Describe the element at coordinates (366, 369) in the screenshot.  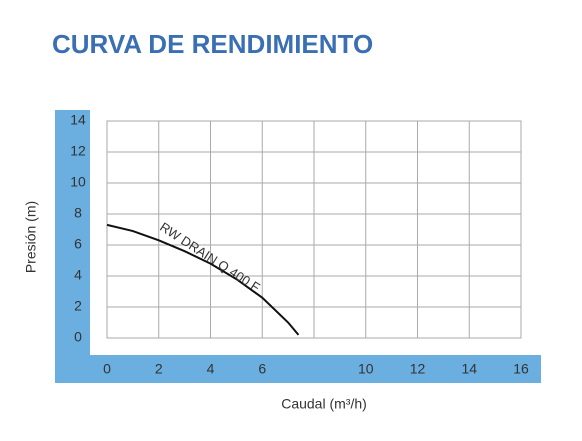
I see `x-tick-label: 10` at that location.